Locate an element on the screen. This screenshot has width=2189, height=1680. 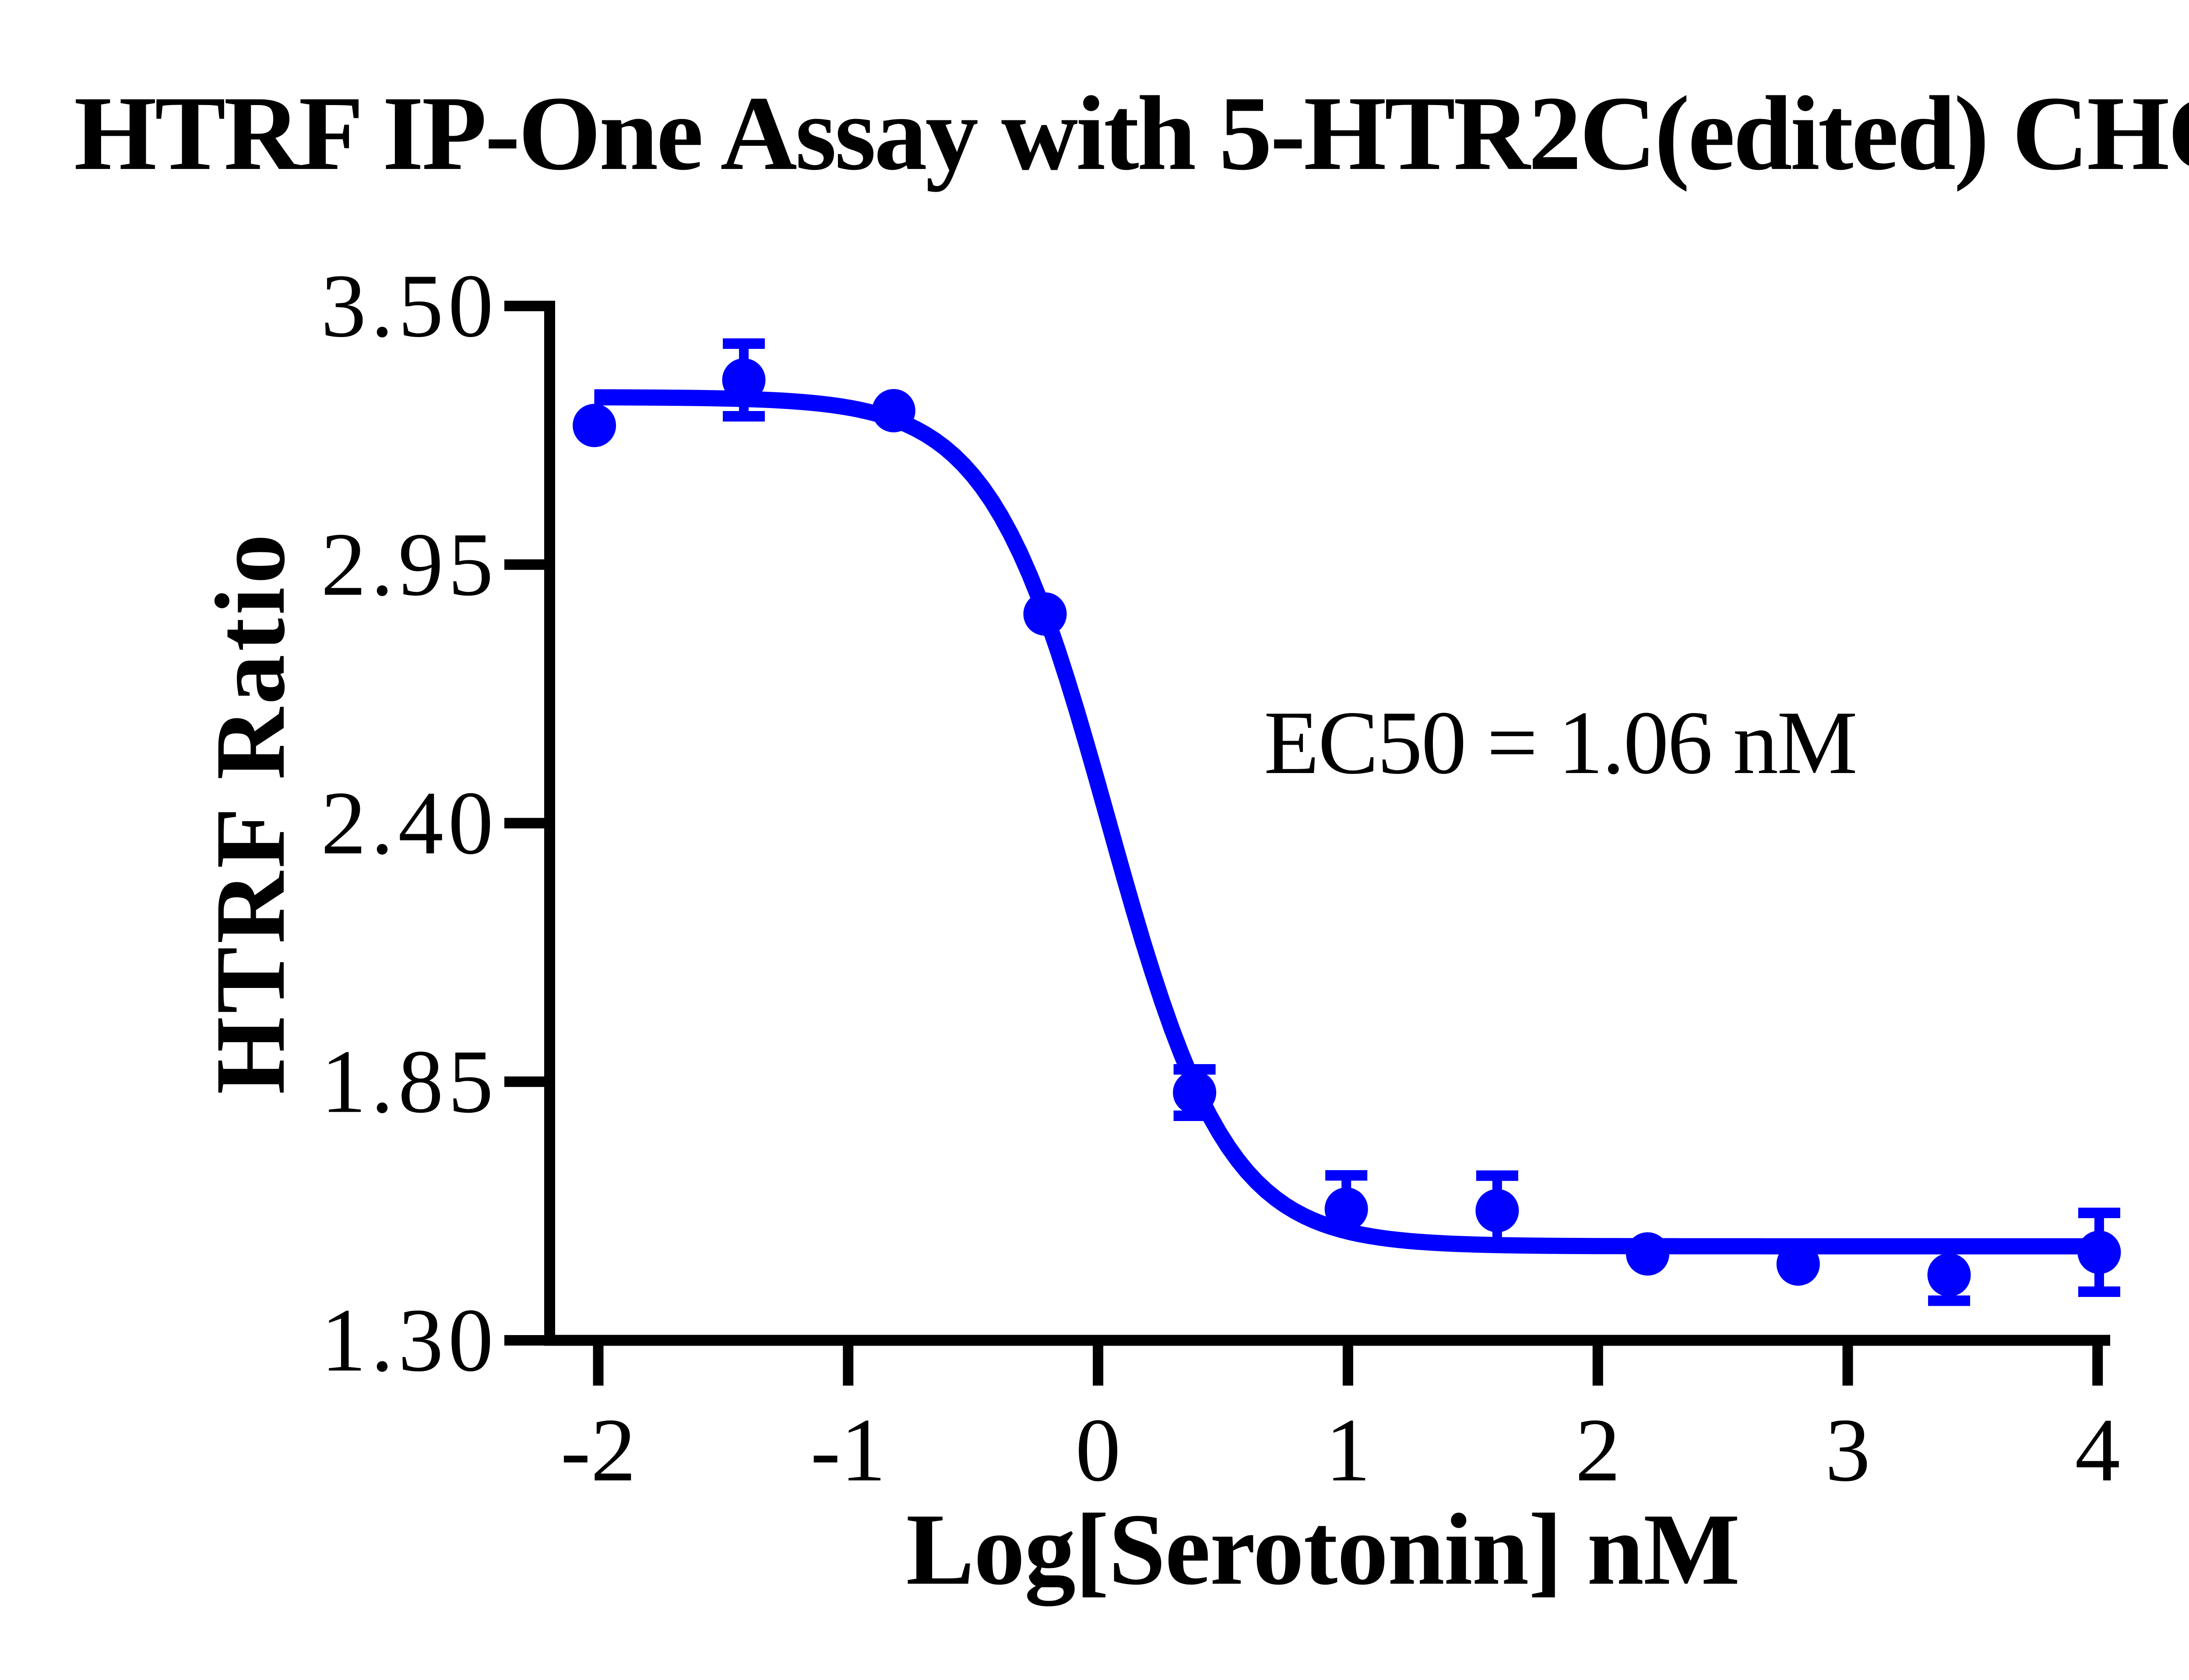
svg-text: 3.50 is located at coordinates (407, 306).